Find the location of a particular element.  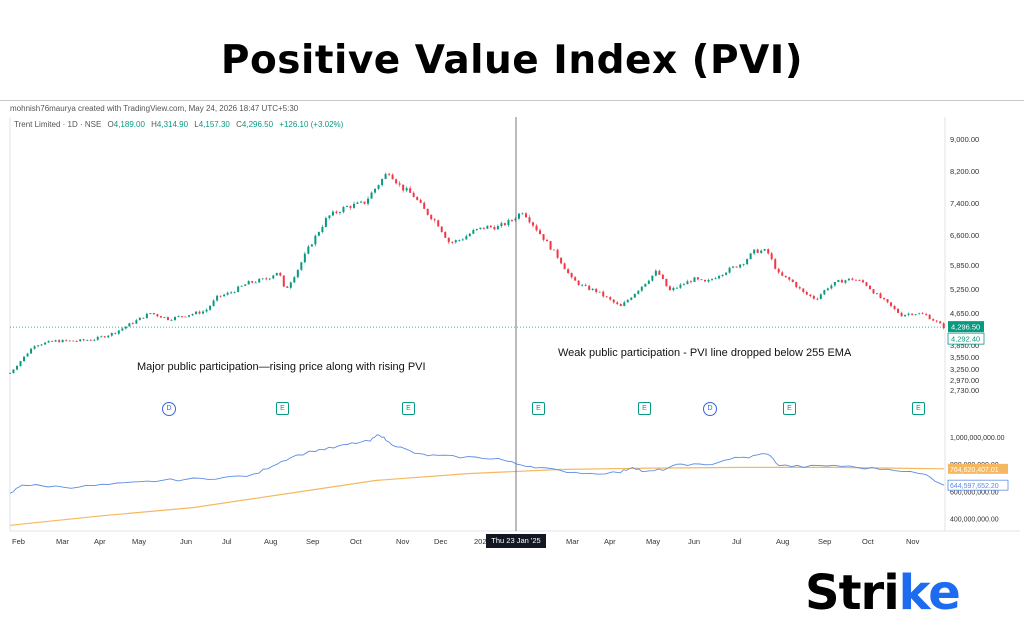

price-tick-label: 4,650.00 is located at coordinates (964, 313).